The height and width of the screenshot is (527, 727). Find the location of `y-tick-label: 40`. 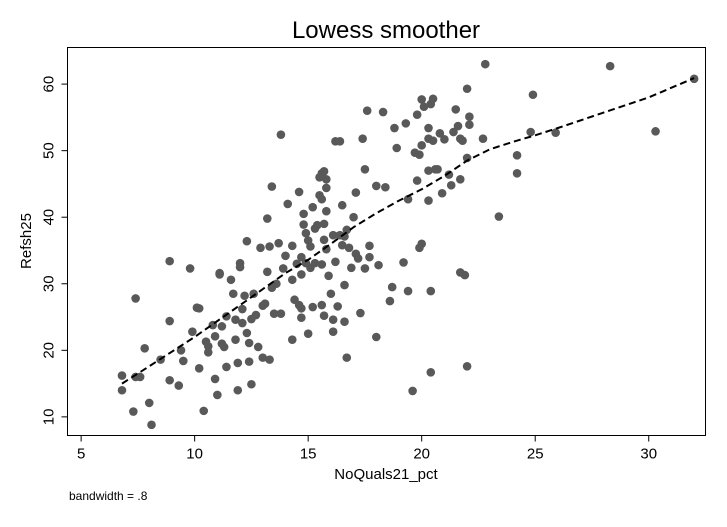

y-tick-label: 40 is located at coordinates (49, 217).